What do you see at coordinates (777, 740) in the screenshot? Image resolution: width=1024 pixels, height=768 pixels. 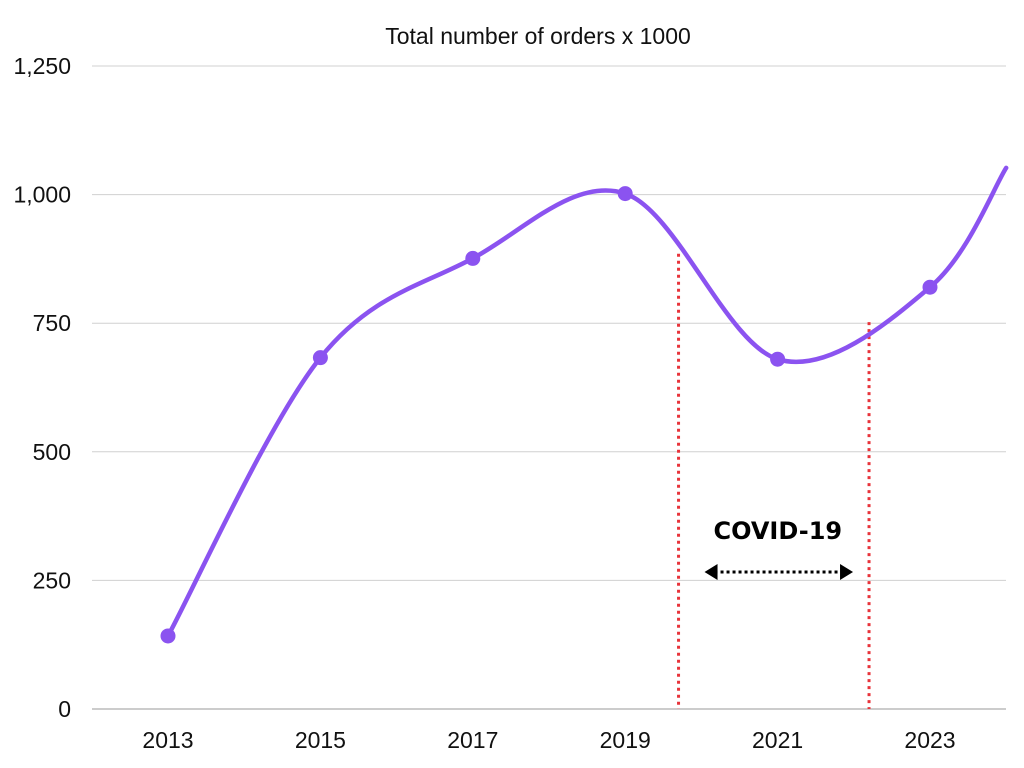 I see `x-tick-label: 2021` at bounding box center [777, 740].